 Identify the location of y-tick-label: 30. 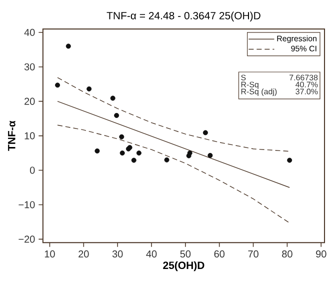
(29, 67).